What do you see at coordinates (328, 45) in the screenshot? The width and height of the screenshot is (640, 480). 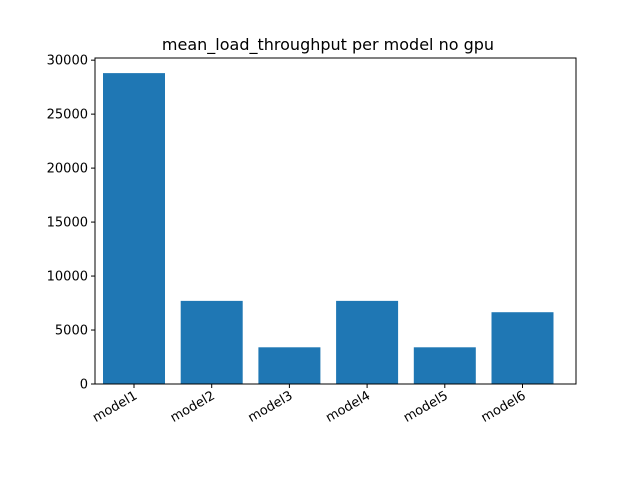 I see `chart-title: mean_load_throughput per model no gpu` at bounding box center [328, 45].